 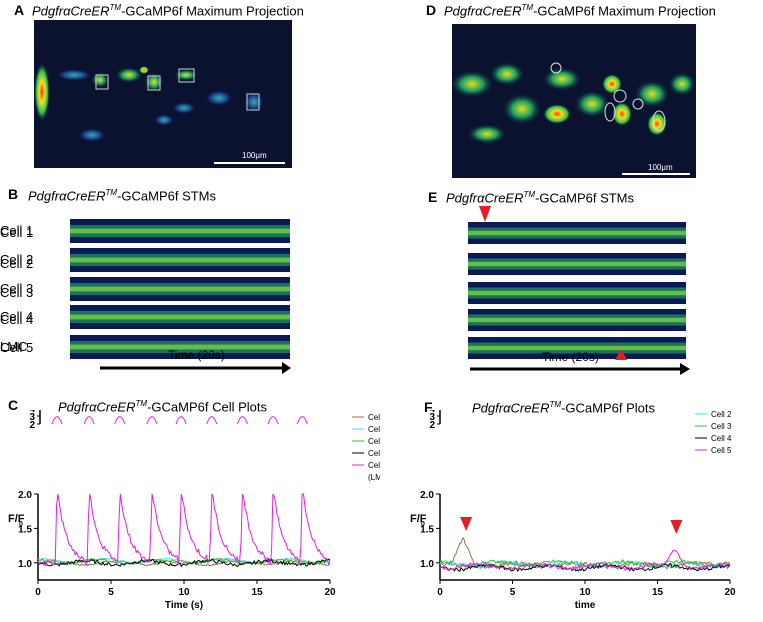 I want to click on panel-label-a: A, so click(x=19, y=10).